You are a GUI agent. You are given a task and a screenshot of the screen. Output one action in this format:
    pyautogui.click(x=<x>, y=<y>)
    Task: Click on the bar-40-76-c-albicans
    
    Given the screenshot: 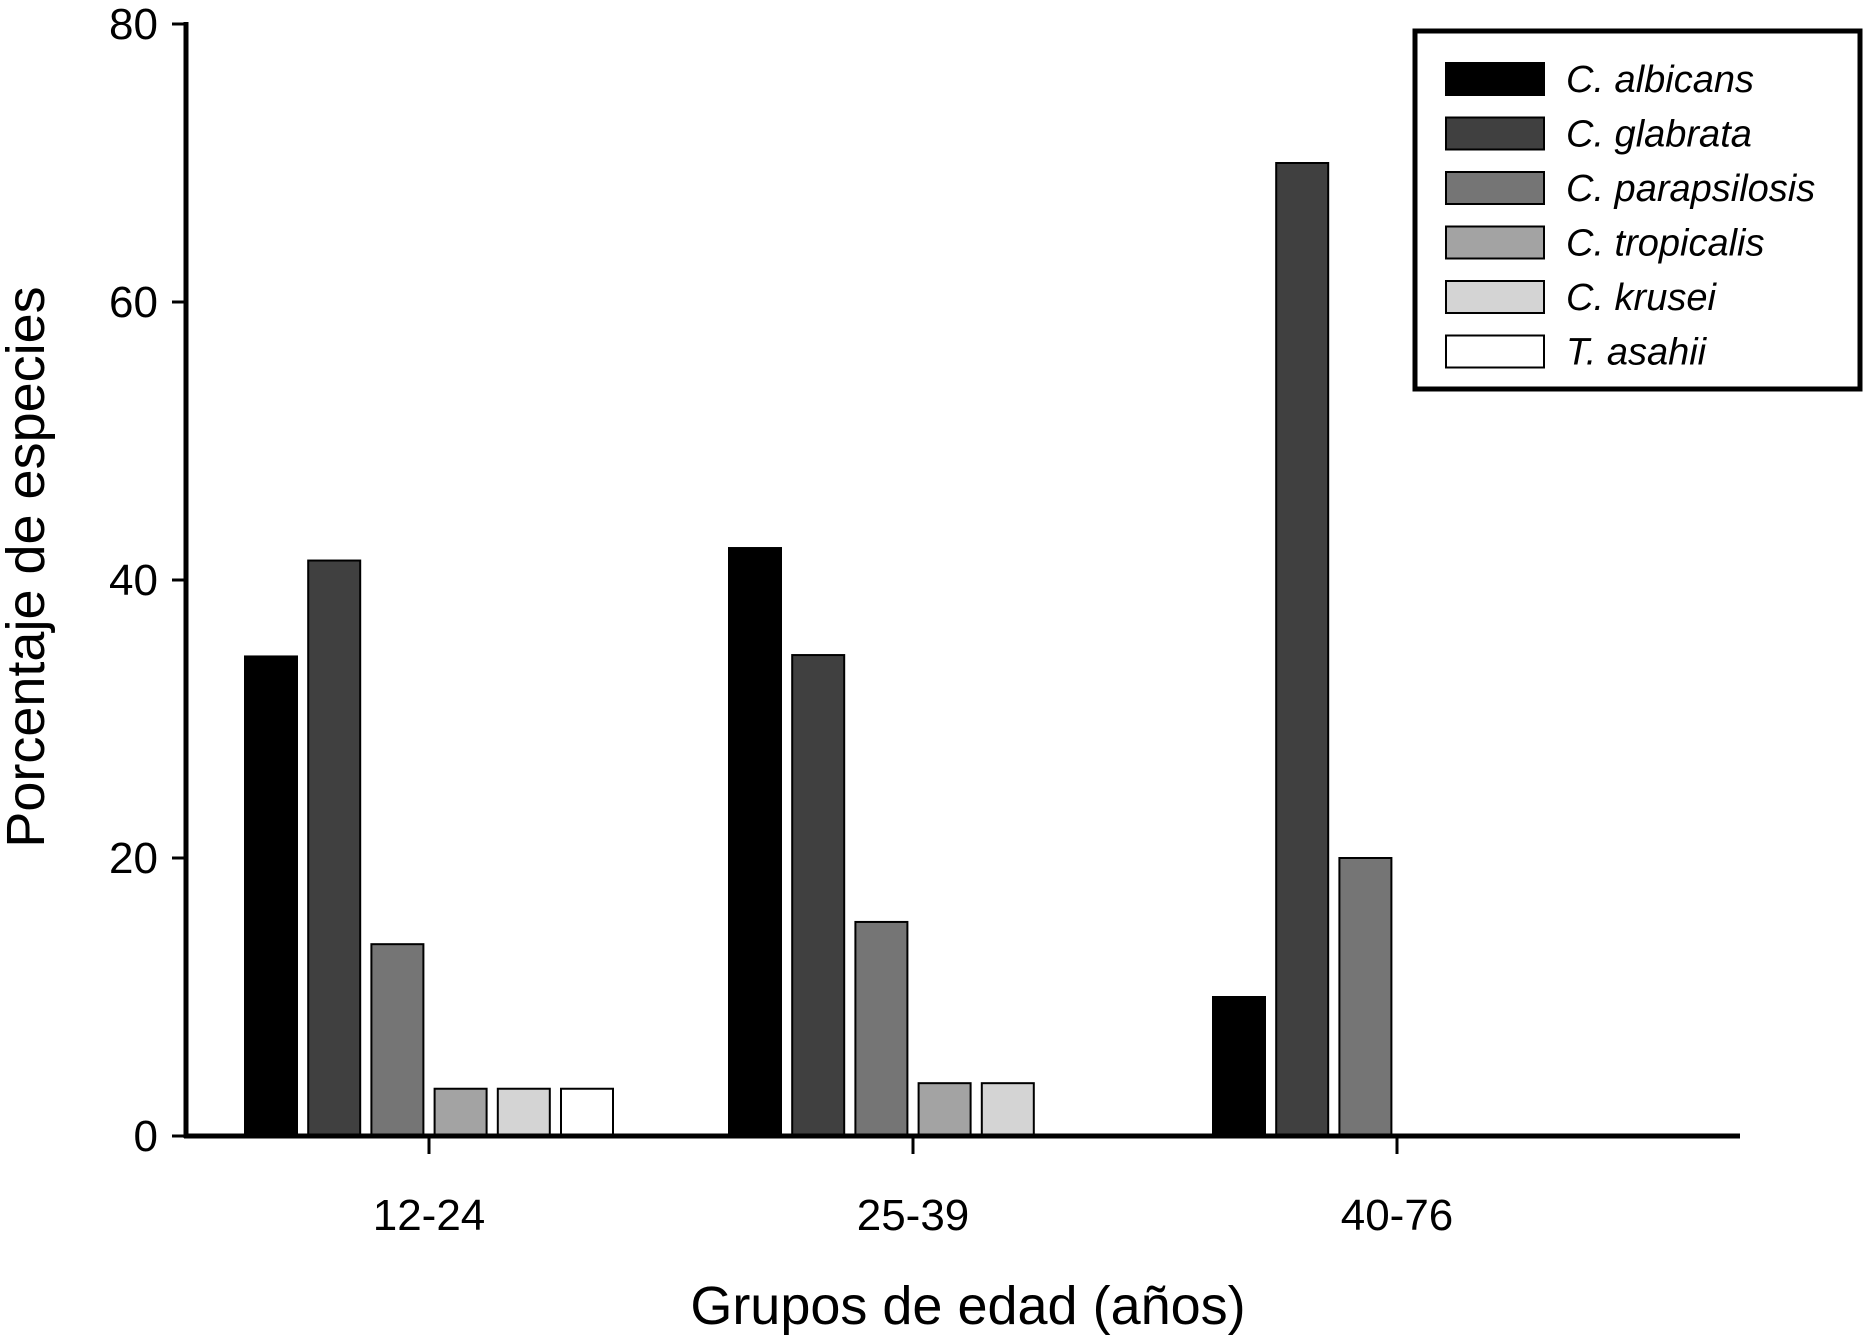 What is the action you would take?
    pyautogui.click(x=1239, y=1066)
    